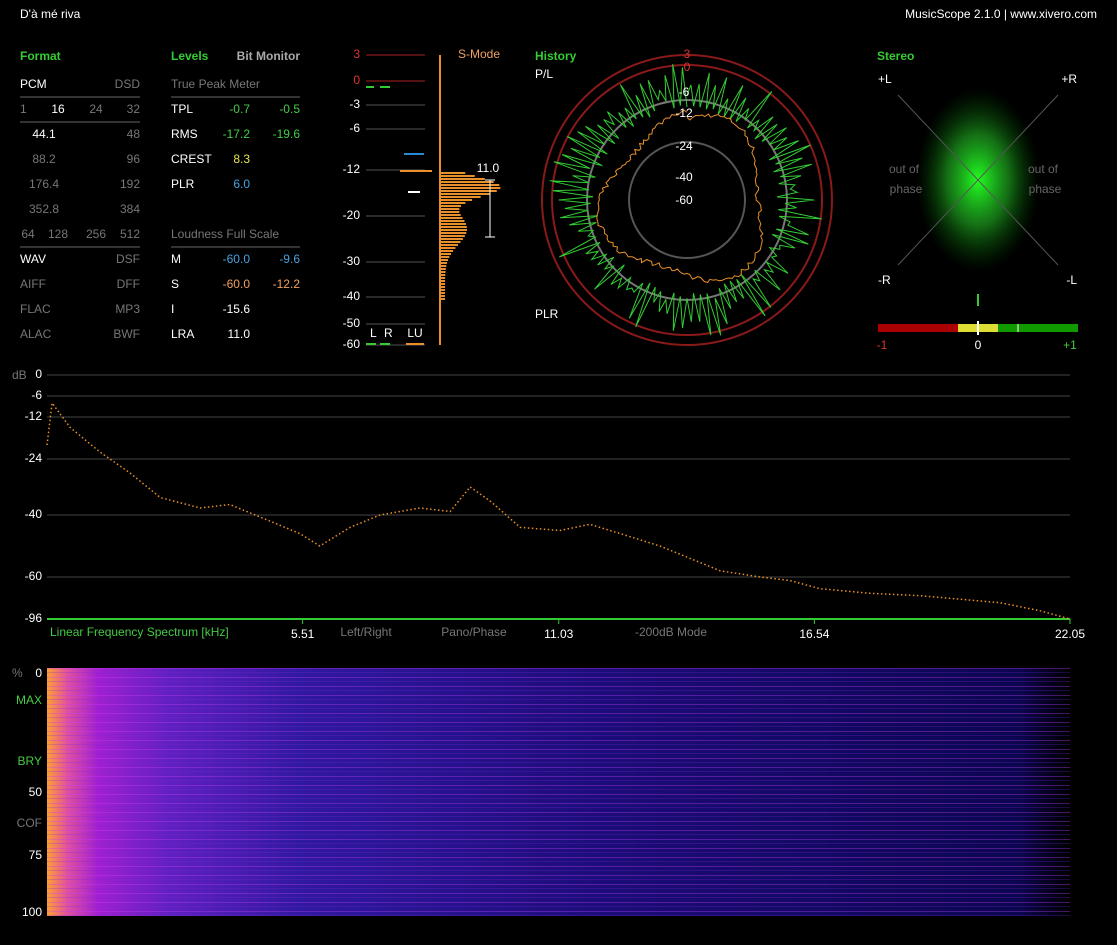 This screenshot has width=1117, height=945. What do you see at coordinates (241, 184) in the screenshot?
I see `level-cell: 6.0` at bounding box center [241, 184].